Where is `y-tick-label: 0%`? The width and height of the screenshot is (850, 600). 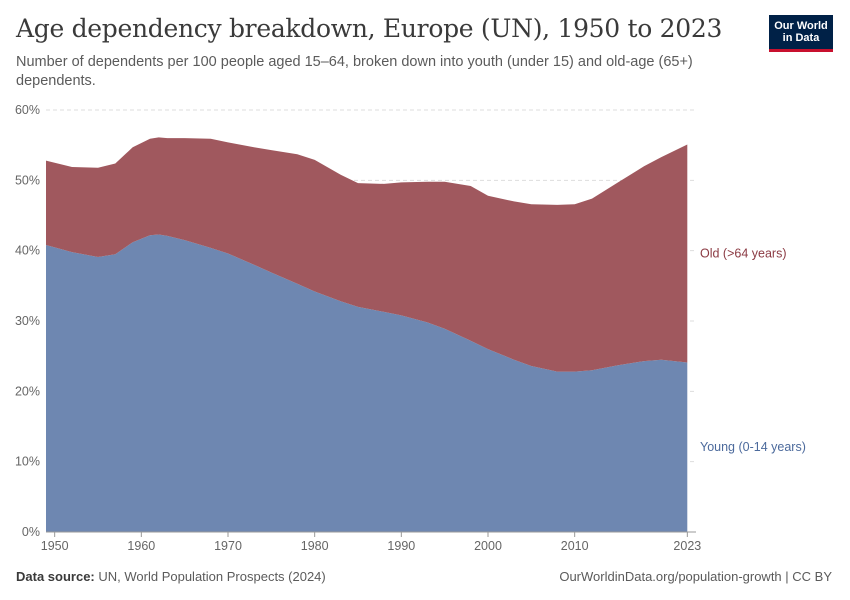
y-tick-label: 0% is located at coordinates (31, 532).